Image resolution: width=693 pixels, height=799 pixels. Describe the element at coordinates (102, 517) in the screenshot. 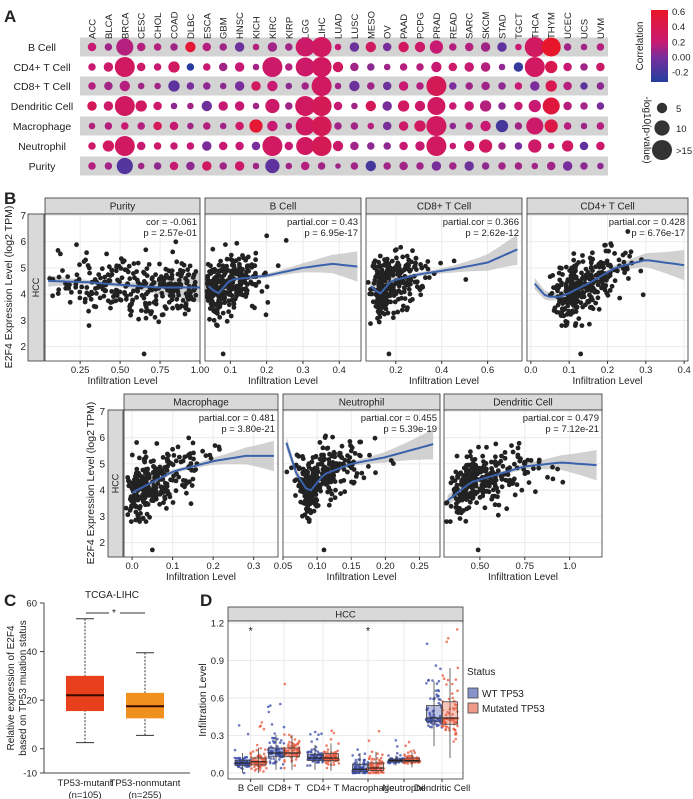

I see `y-tick-label: 3` at that location.